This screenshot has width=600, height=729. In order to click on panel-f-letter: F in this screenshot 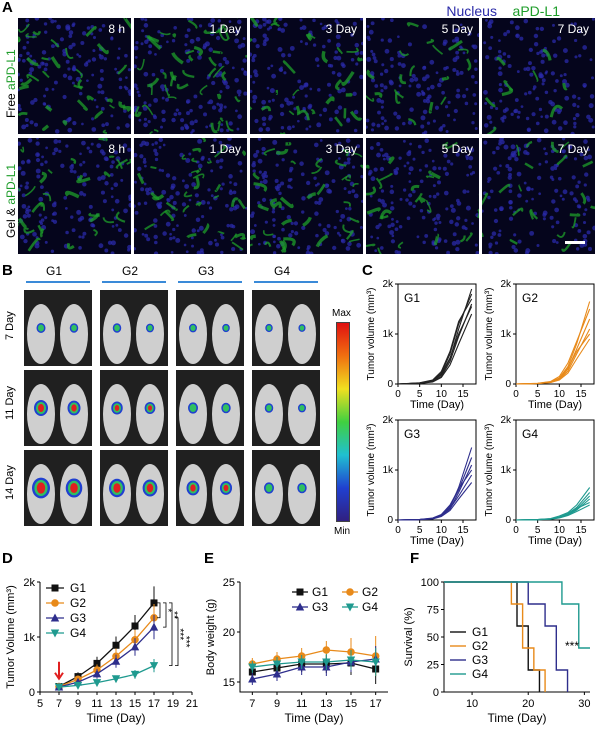, I will do `click(415, 558)`.